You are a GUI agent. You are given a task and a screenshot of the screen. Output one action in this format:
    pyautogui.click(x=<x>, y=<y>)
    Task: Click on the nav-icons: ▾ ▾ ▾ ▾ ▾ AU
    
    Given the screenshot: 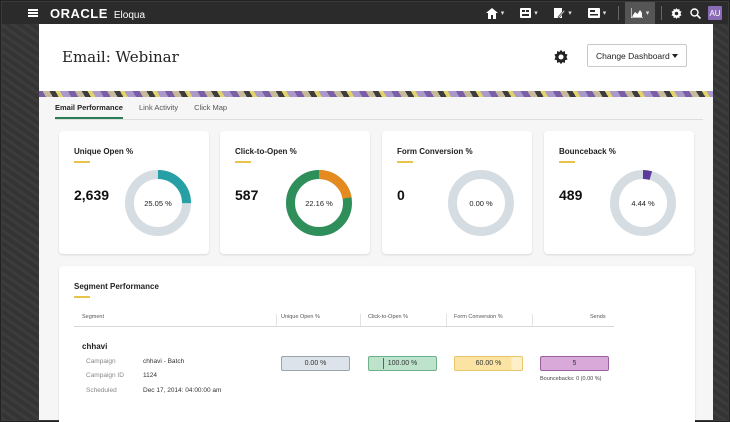 What is the action you would take?
    pyautogui.click(x=603, y=13)
    